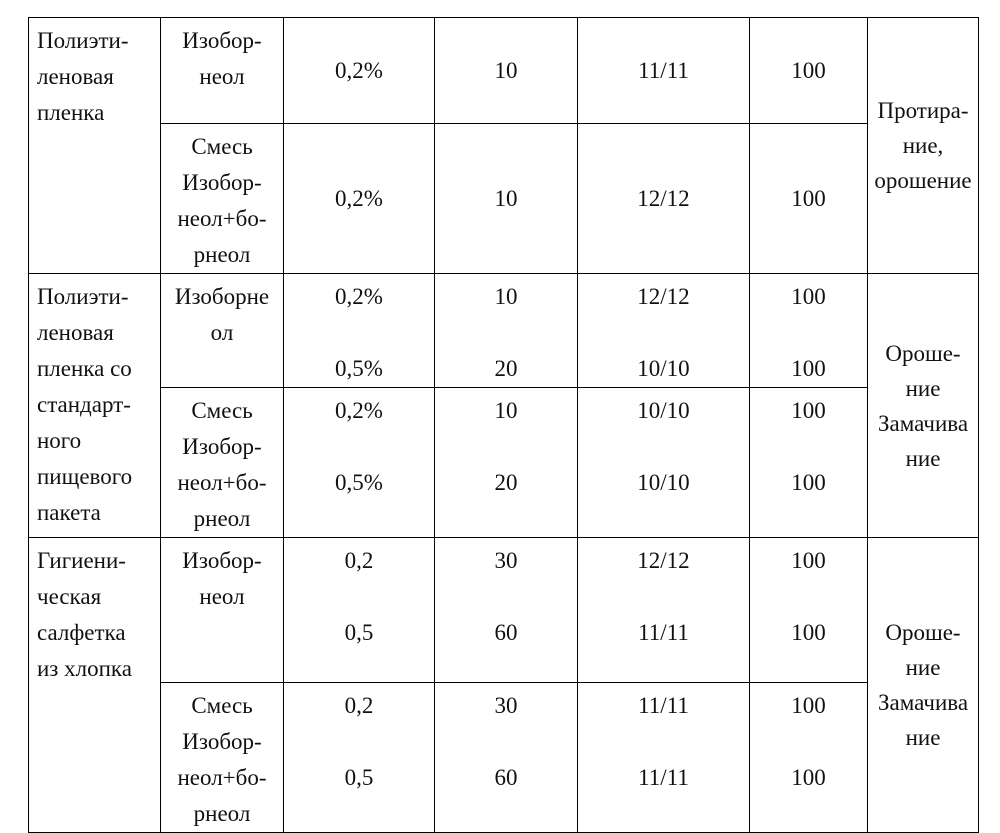  What do you see at coordinates (664, 758) in the screenshot?
I see `ratio-cell: 11/1111/11` at bounding box center [664, 758].